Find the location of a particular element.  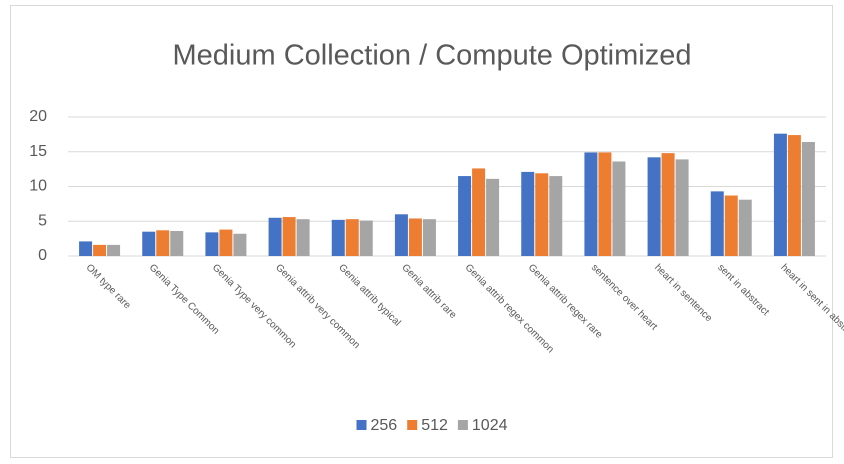

y-tick-label: 20 is located at coordinates (38, 116).